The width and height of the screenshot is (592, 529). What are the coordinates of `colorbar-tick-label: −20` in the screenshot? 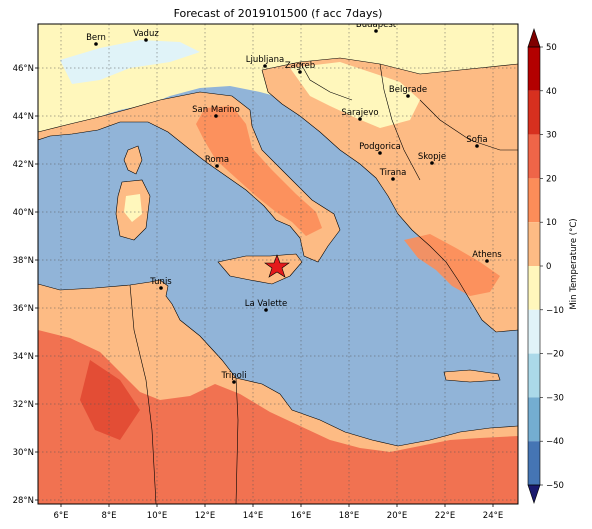 It's located at (555, 355).